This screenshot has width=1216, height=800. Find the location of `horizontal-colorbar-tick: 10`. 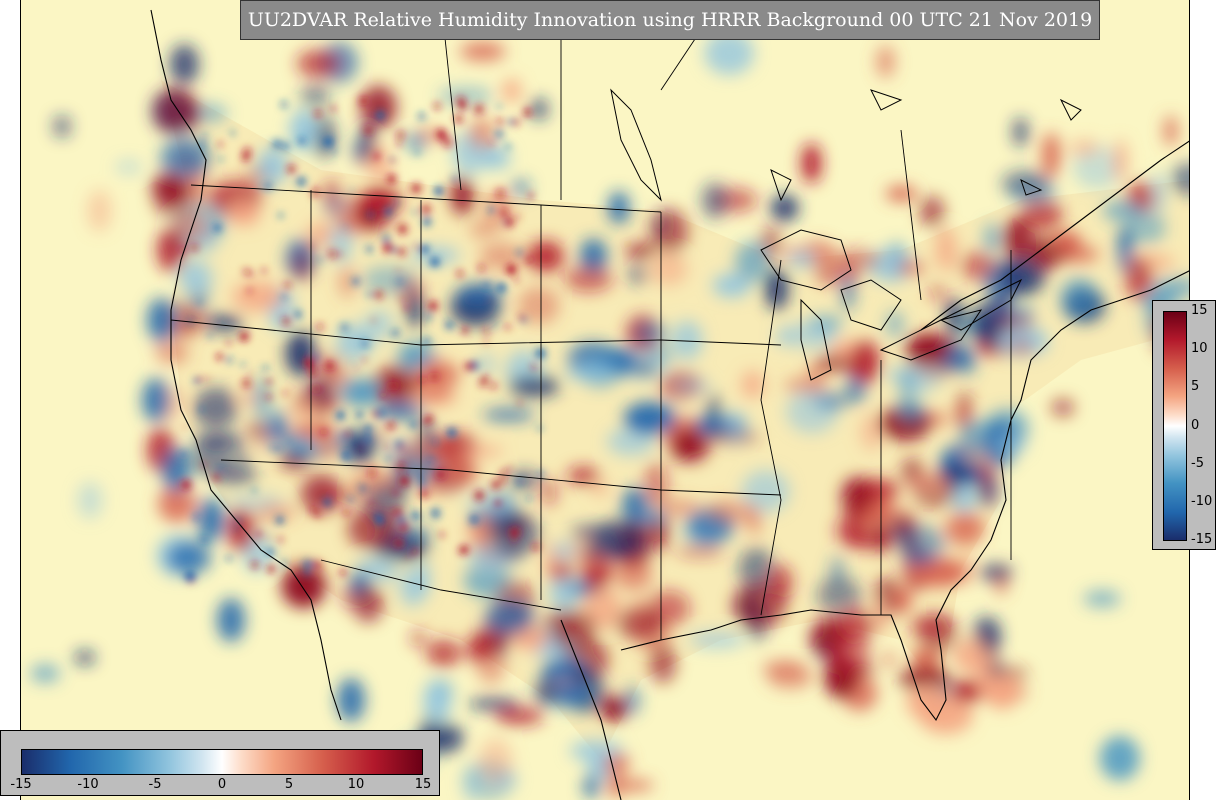

horizontal-colorbar-tick: 10 is located at coordinates (356, 784).